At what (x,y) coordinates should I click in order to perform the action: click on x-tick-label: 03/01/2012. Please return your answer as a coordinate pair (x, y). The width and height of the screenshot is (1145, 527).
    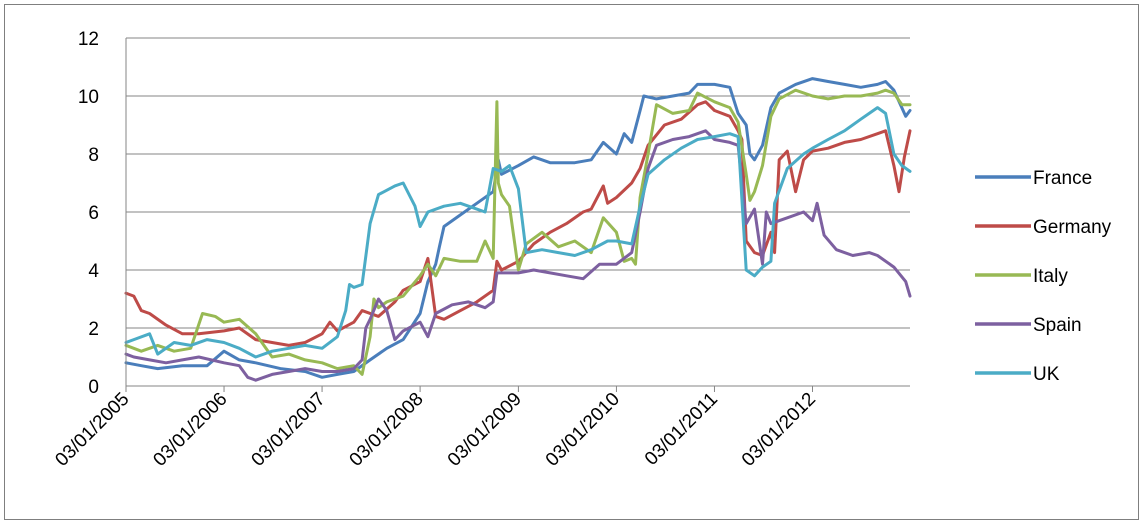
    Looking at the image, I should click on (779, 430).